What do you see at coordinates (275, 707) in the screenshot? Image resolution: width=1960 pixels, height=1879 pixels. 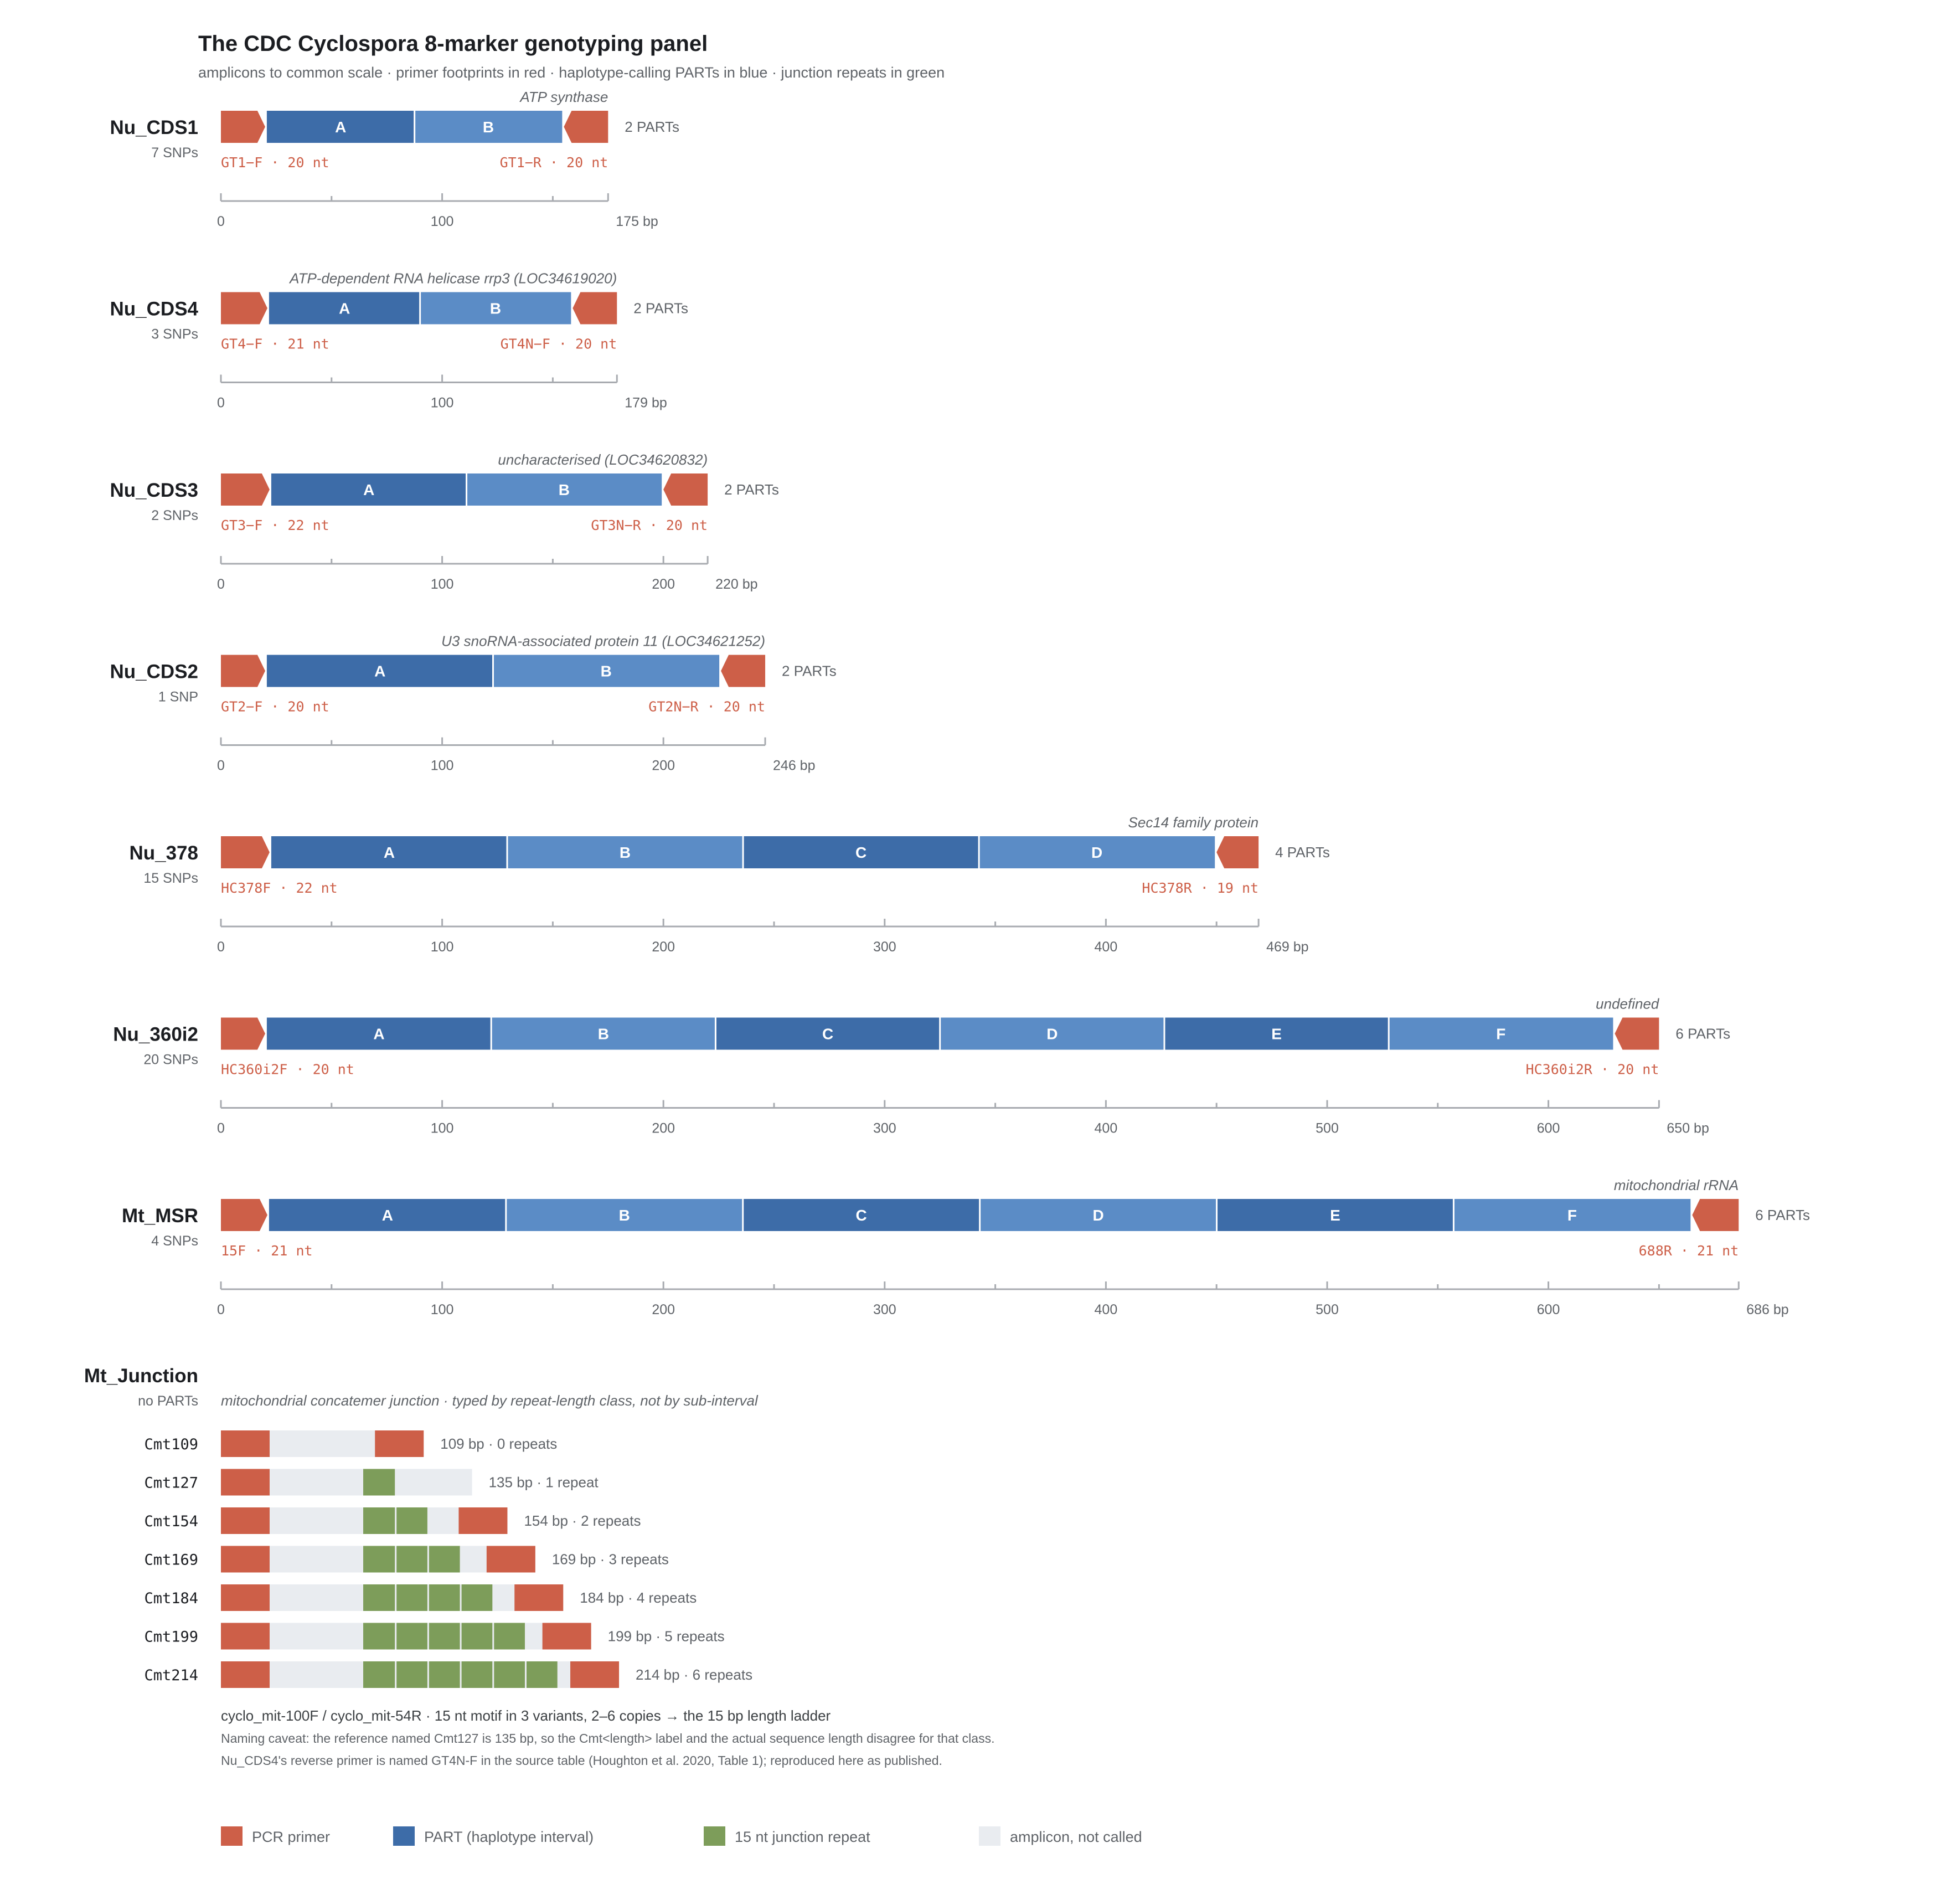 I see `forward-primer-label: GT2−F · 20 nt` at bounding box center [275, 707].